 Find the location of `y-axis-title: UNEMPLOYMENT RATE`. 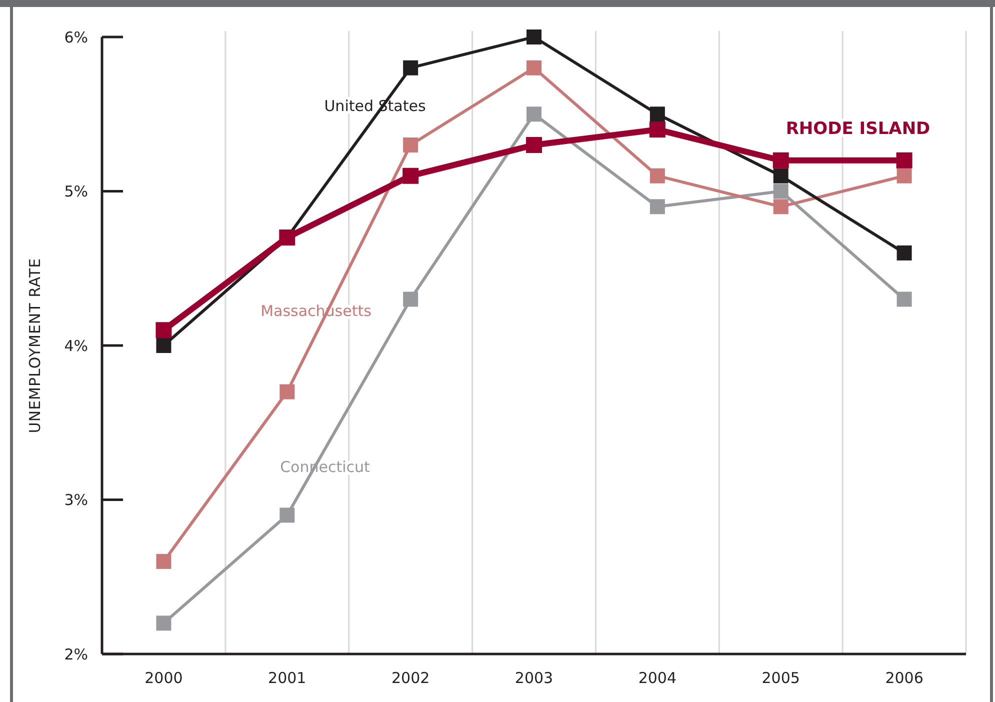

y-axis-title: UNEMPLOYMENT RATE is located at coordinates (35, 346).